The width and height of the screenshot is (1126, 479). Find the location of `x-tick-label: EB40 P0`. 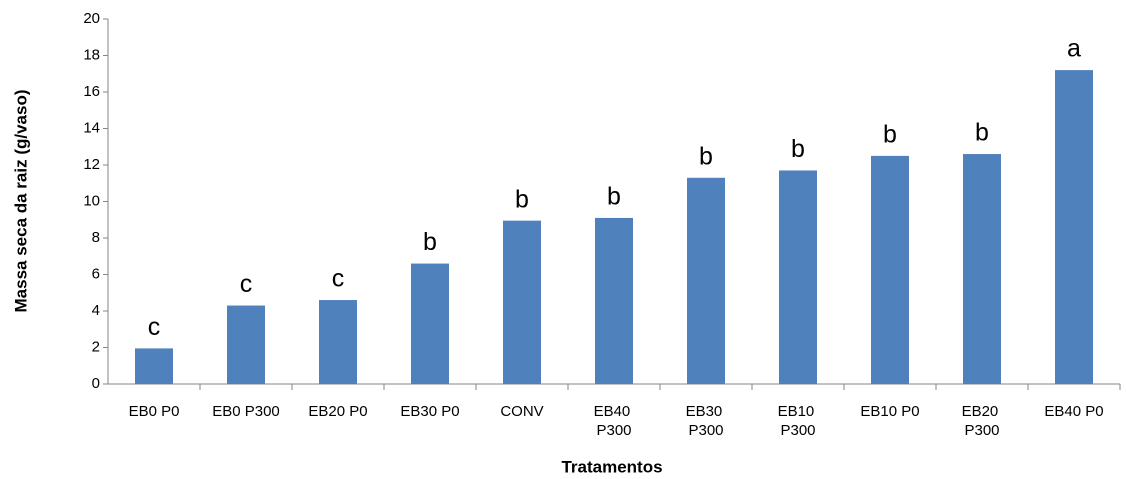

x-tick-label: EB40 P0 is located at coordinates (1073, 411).